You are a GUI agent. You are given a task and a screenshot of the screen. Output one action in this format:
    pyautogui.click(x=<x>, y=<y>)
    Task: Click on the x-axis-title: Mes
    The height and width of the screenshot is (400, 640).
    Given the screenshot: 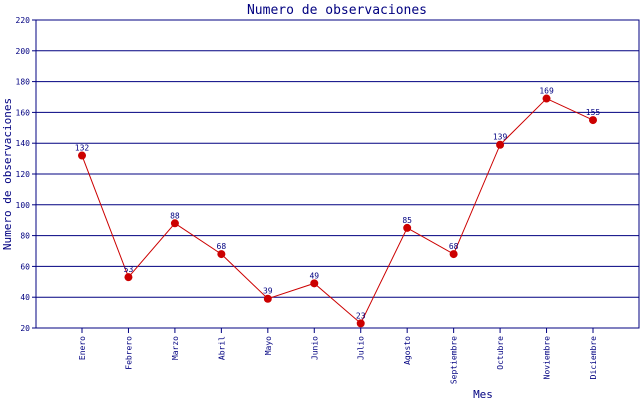 What is the action you would take?
    pyautogui.click(x=483, y=394)
    